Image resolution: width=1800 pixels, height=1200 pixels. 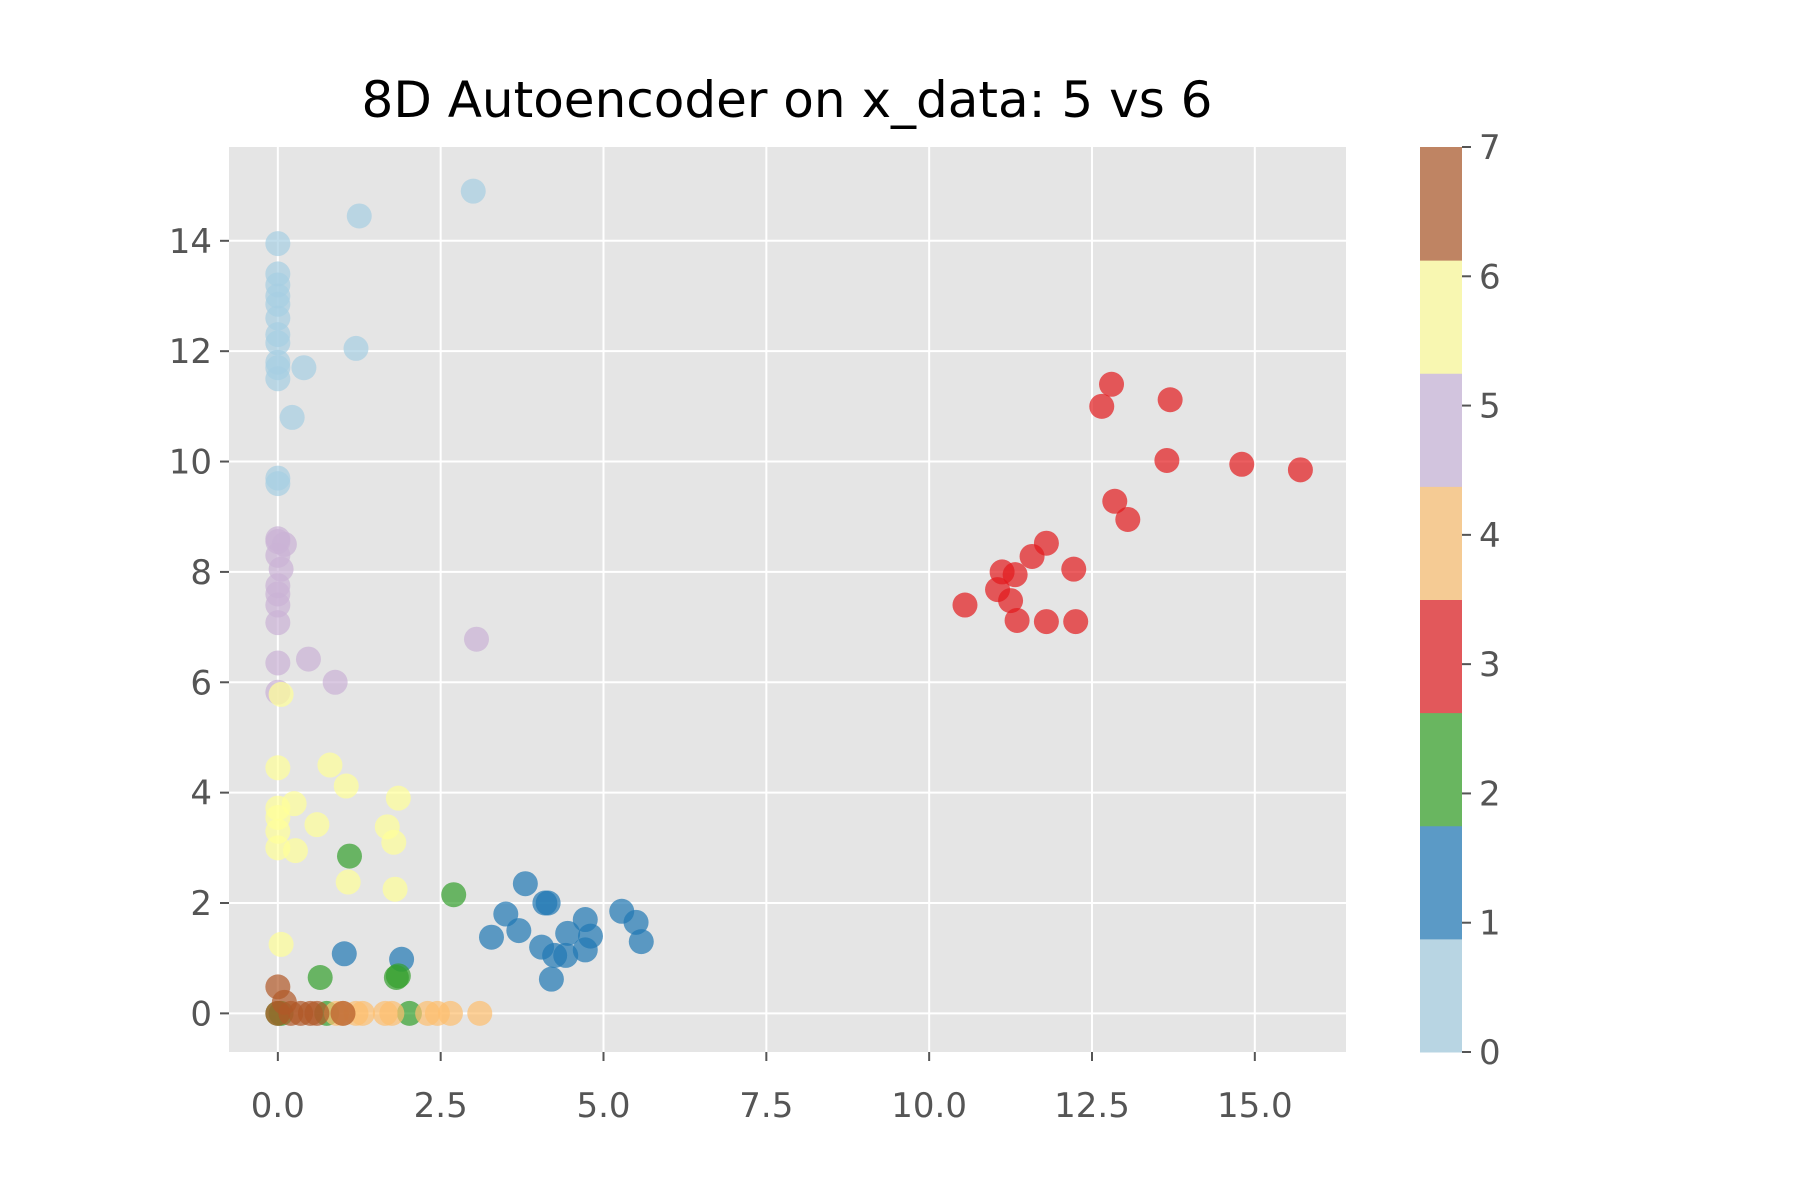 I want to click on x-tick-label: 5.0, so click(x=603, y=1106).